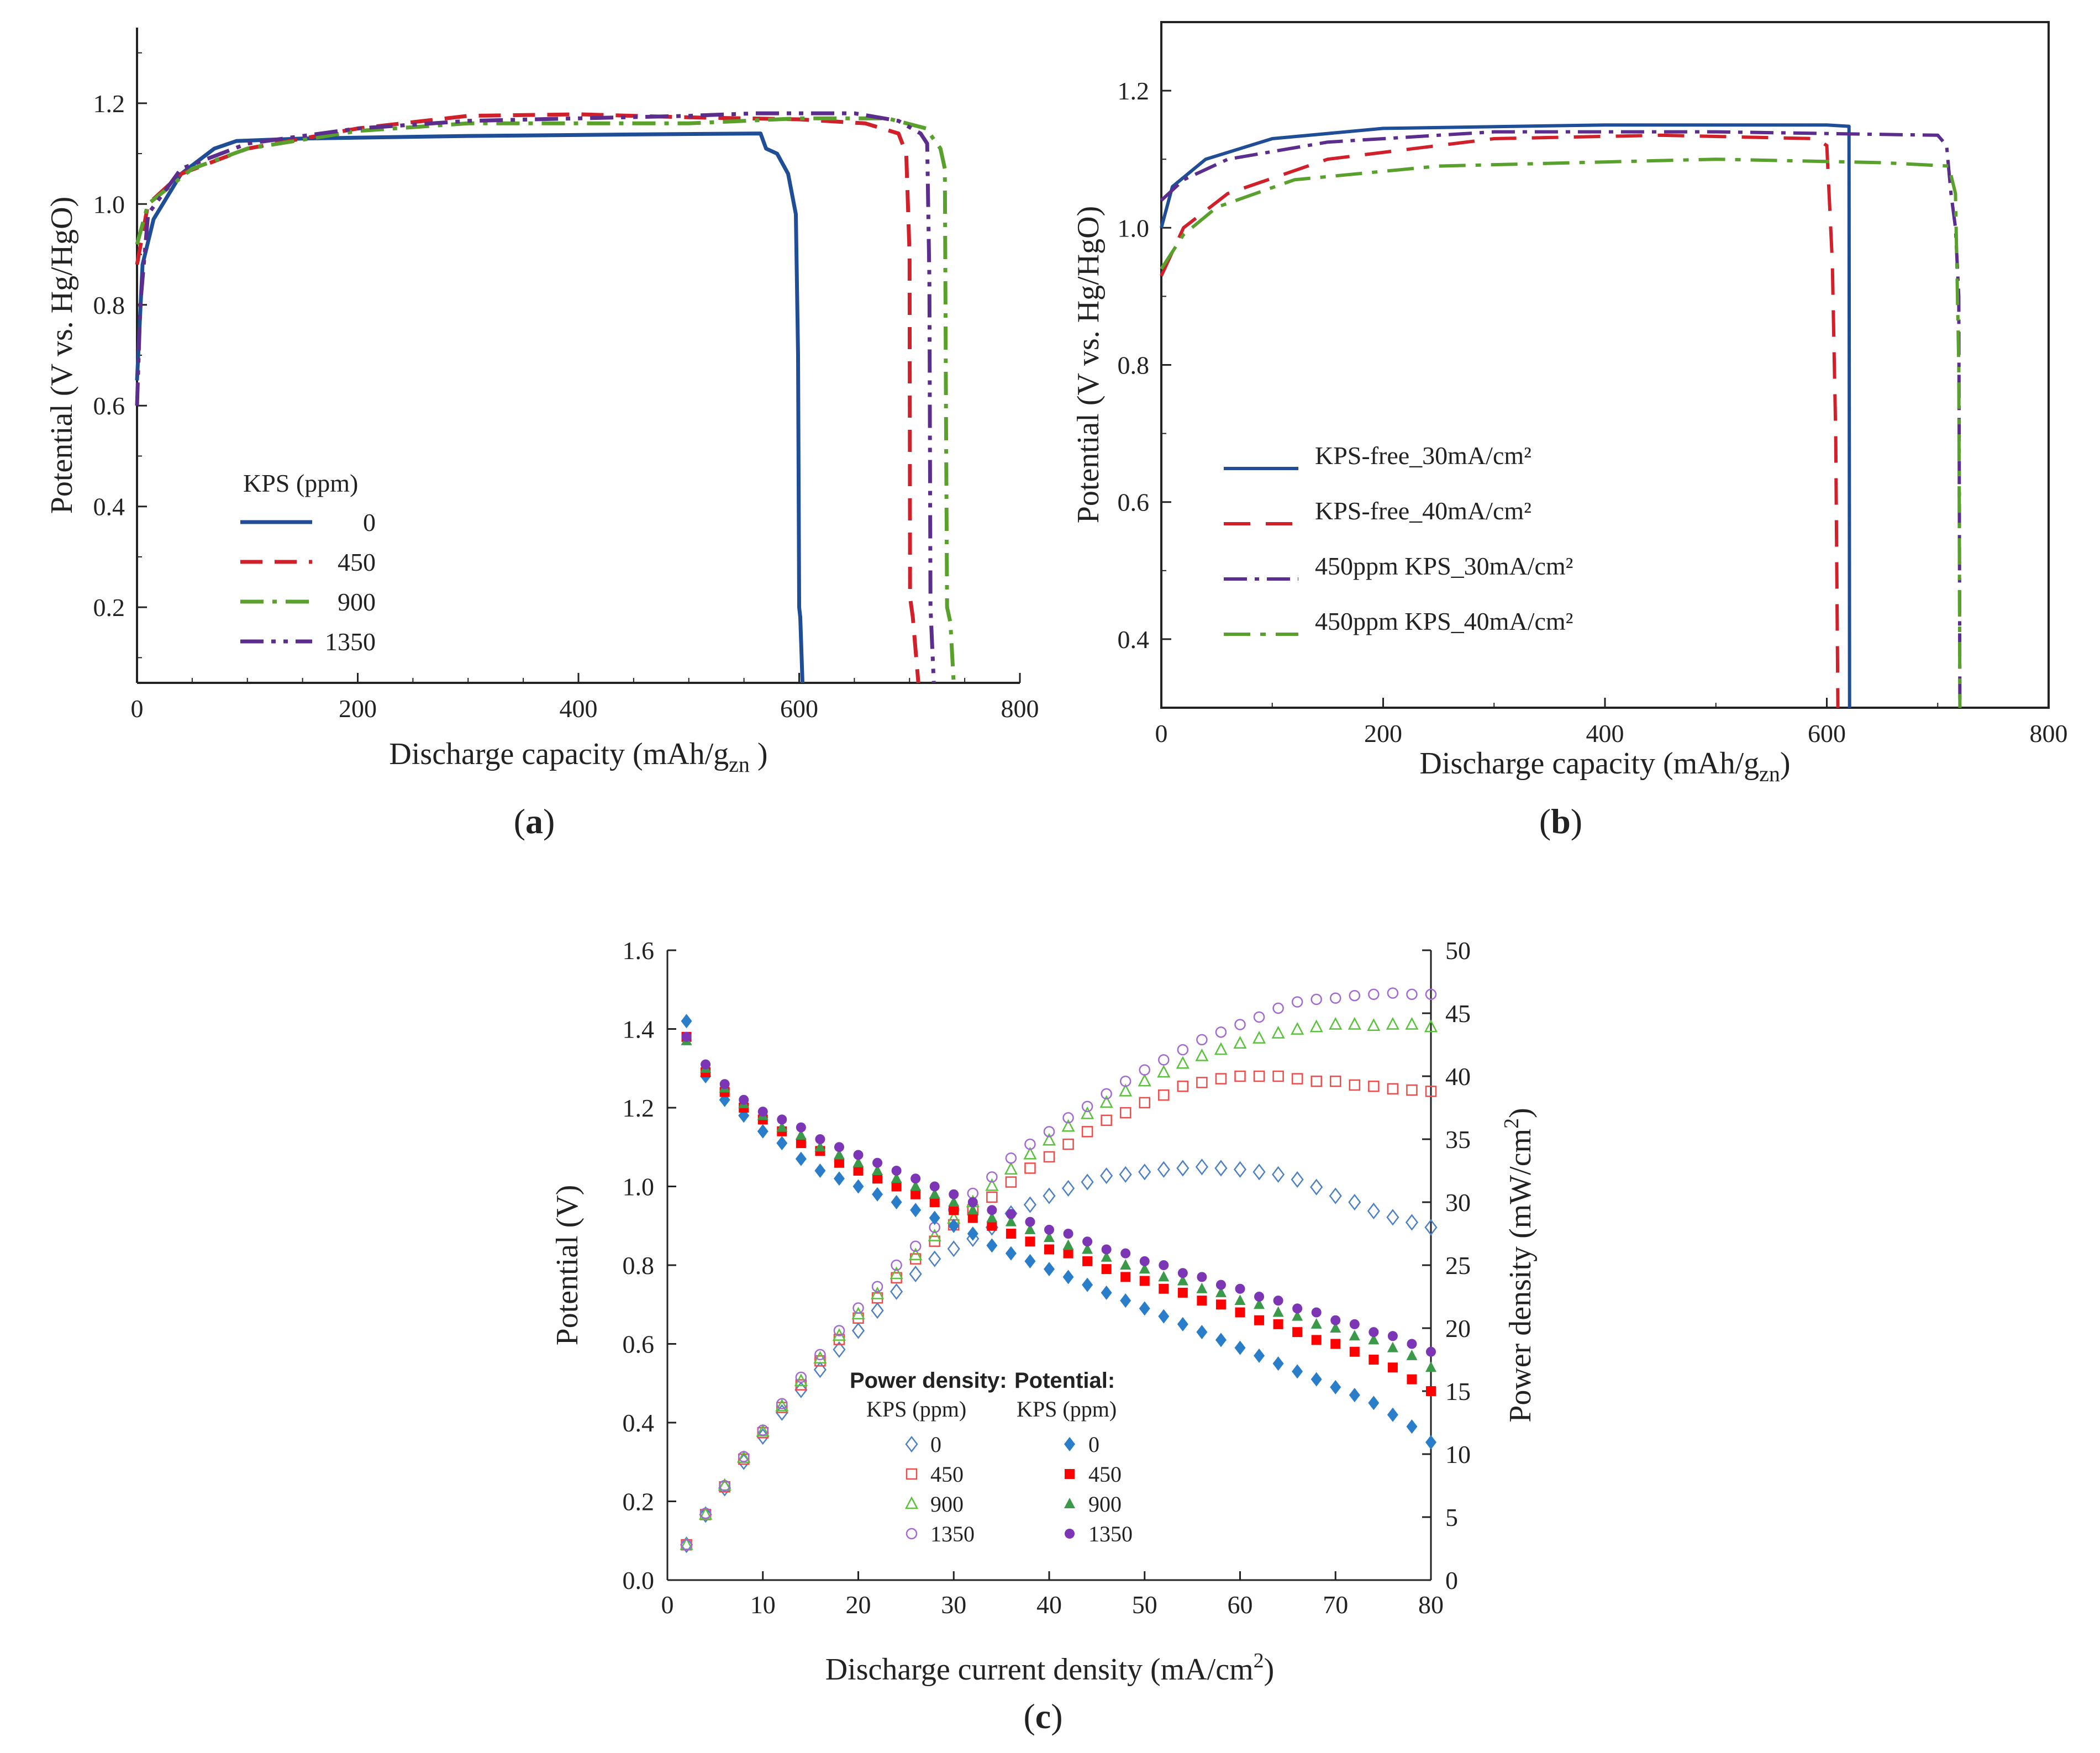 The height and width of the screenshot is (1753, 2100). Describe the element at coordinates (929, 1380) in the screenshot. I see `panel-c-legend-power-title: Power density:` at that location.